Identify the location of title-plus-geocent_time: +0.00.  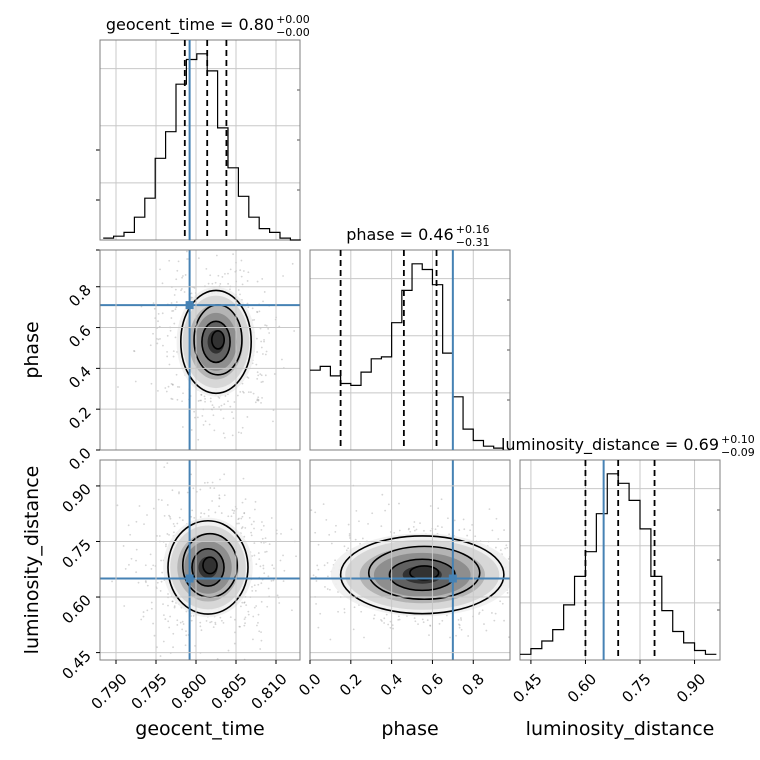
(293, 19).